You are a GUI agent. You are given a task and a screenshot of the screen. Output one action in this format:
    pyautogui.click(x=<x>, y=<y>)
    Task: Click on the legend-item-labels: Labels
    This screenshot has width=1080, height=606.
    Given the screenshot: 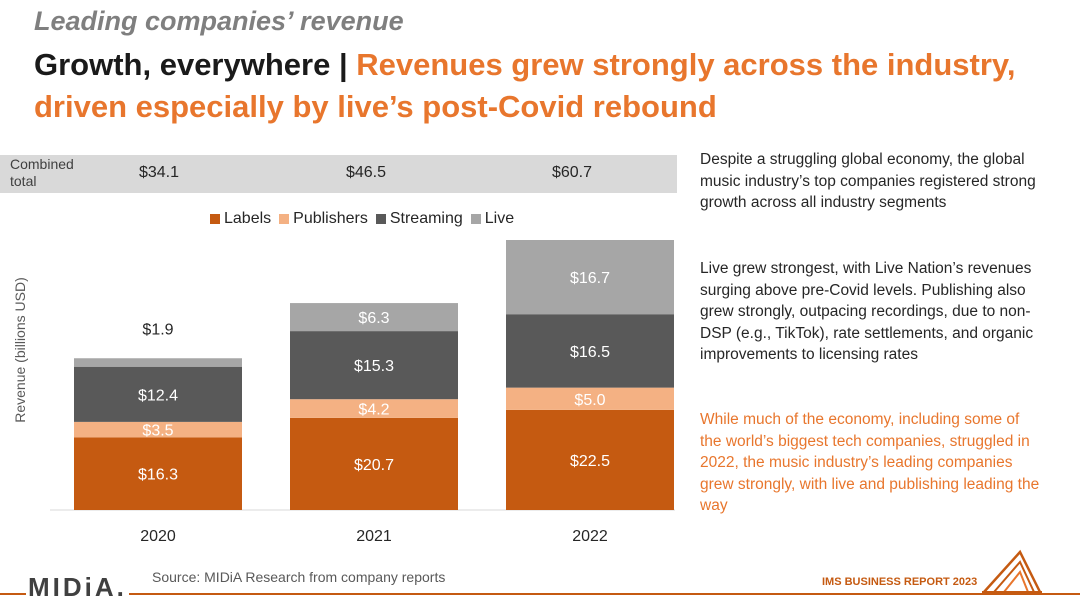 What is the action you would take?
    pyautogui.click(x=240, y=219)
    